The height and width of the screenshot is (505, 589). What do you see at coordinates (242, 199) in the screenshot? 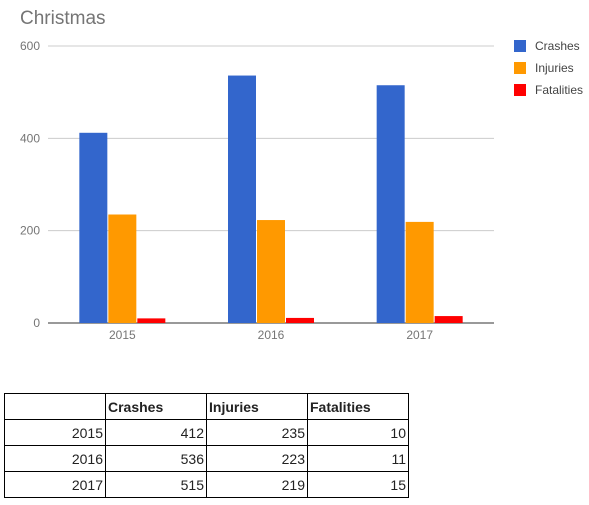
I see `bar-crashes-2016` at bounding box center [242, 199].